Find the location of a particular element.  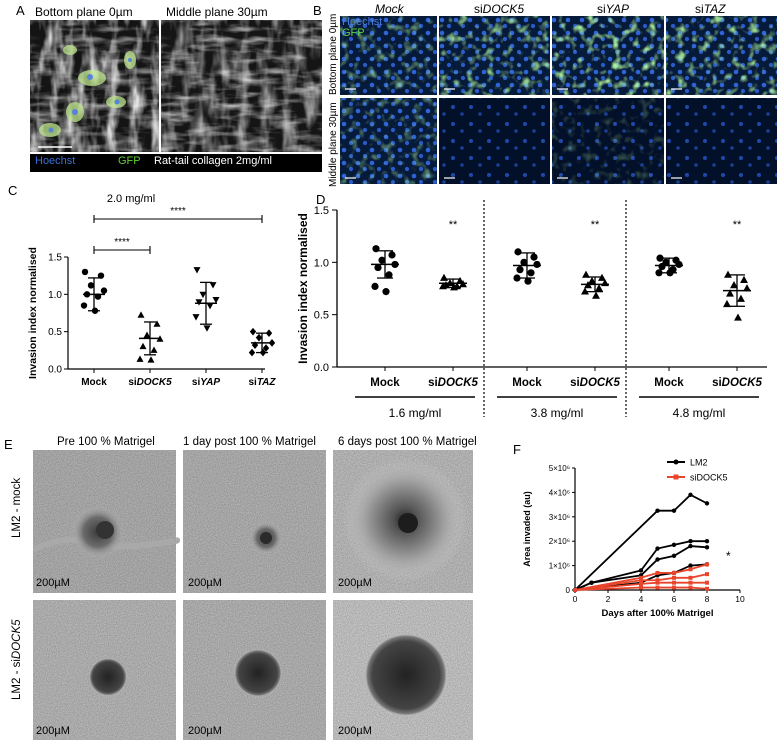

panel-e-image-mock-1day is located at coordinates (254, 521).